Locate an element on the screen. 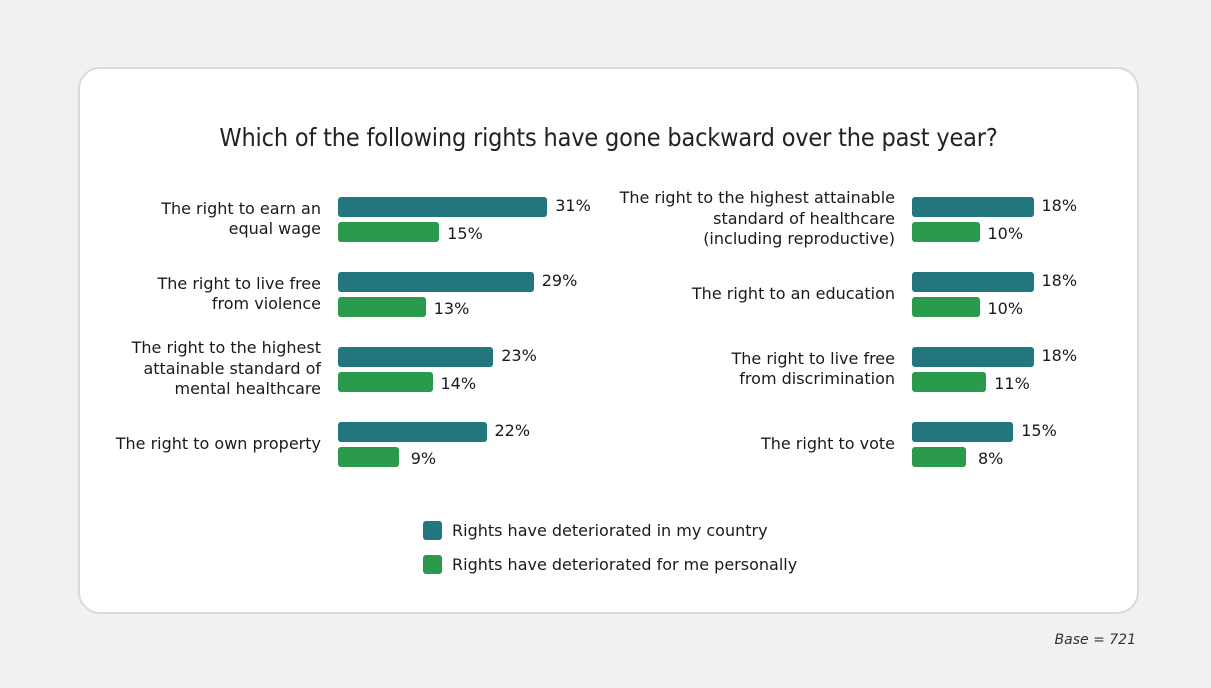 Image resolution: width=1211 pixels, height=688 pixels. category-label: The right to vote is located at coordinates (828, 444).